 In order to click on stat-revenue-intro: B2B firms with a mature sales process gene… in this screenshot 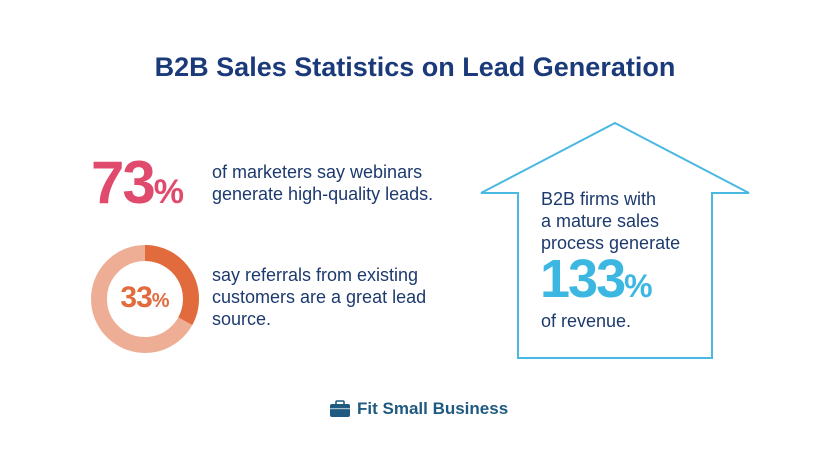, I will do `click(611, 221)`.